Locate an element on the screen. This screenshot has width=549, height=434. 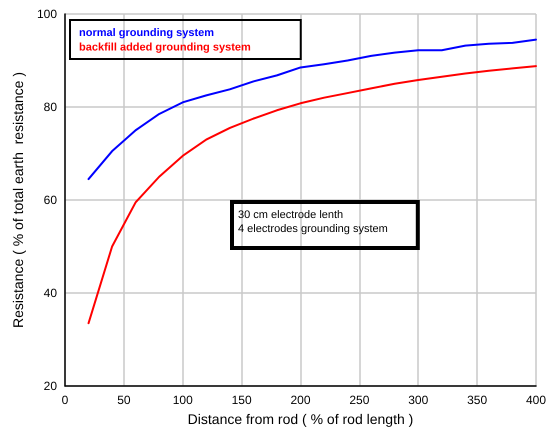
y-tick-label: 20 is located at coordinates (51, 386).